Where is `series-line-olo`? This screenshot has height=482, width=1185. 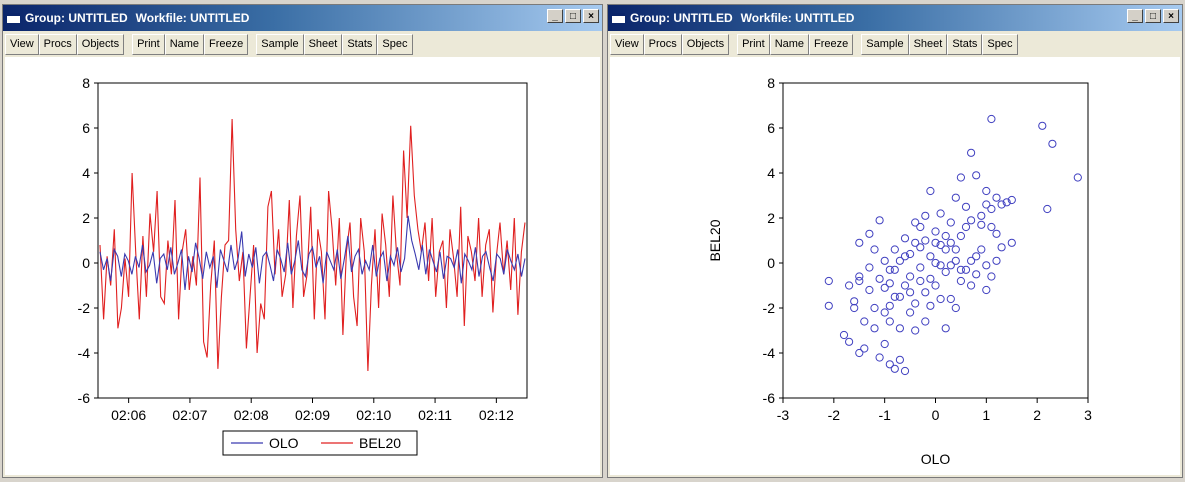 series-line-olo is located at coordinates (312, 253).